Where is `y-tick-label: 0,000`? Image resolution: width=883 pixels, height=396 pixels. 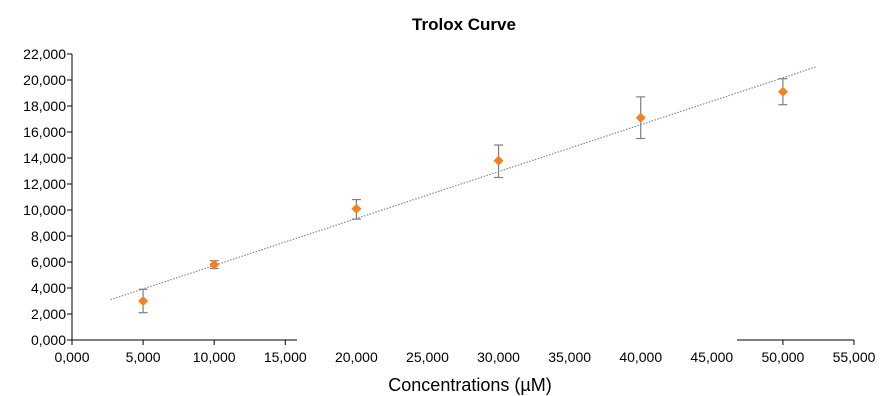
y-tick-label: 0,000 is located at coordinates (48, 340).